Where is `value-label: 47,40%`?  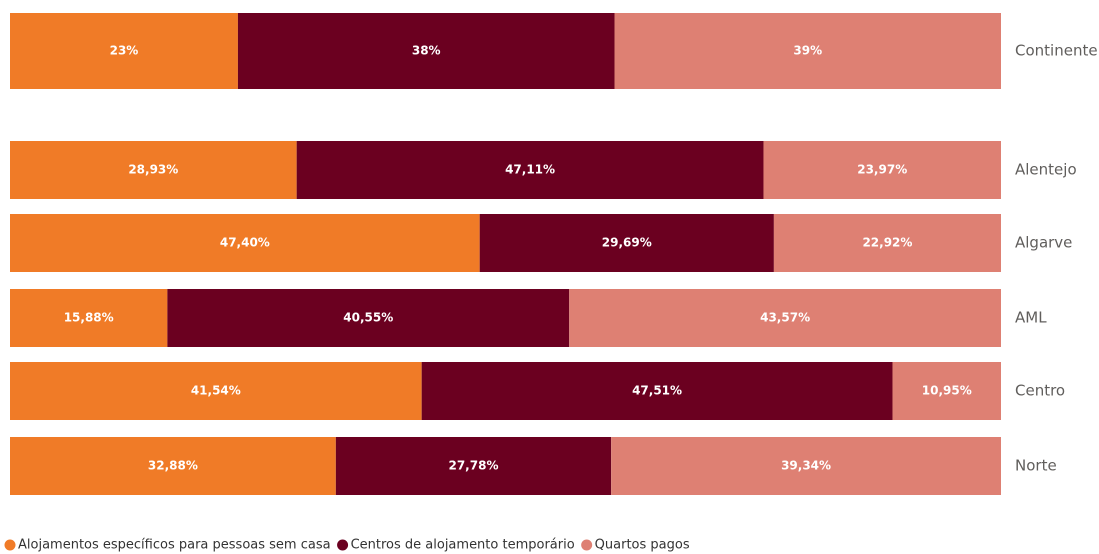
value-label: 47,40% is located at coordinates (245, 243).